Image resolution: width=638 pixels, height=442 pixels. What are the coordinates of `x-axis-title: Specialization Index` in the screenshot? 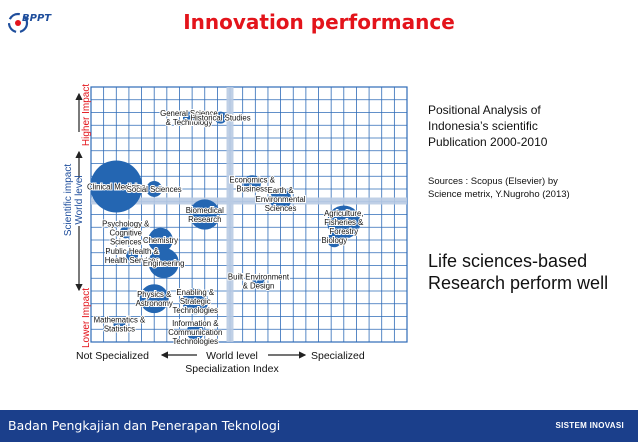 It's located at (232, 369).